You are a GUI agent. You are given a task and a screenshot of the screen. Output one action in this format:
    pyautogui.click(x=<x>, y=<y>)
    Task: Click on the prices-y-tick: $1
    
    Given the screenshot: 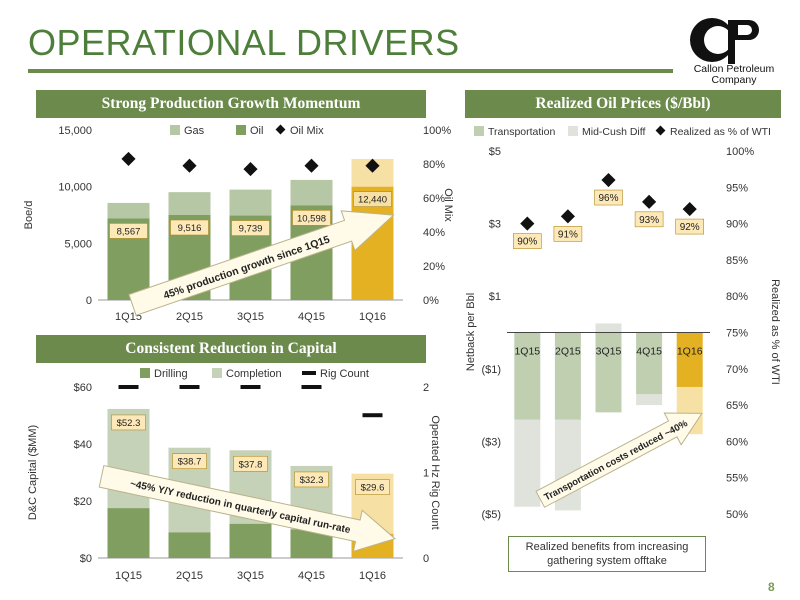 What is the action you would take?
    pyautogui.click(x=495, y=297)
    